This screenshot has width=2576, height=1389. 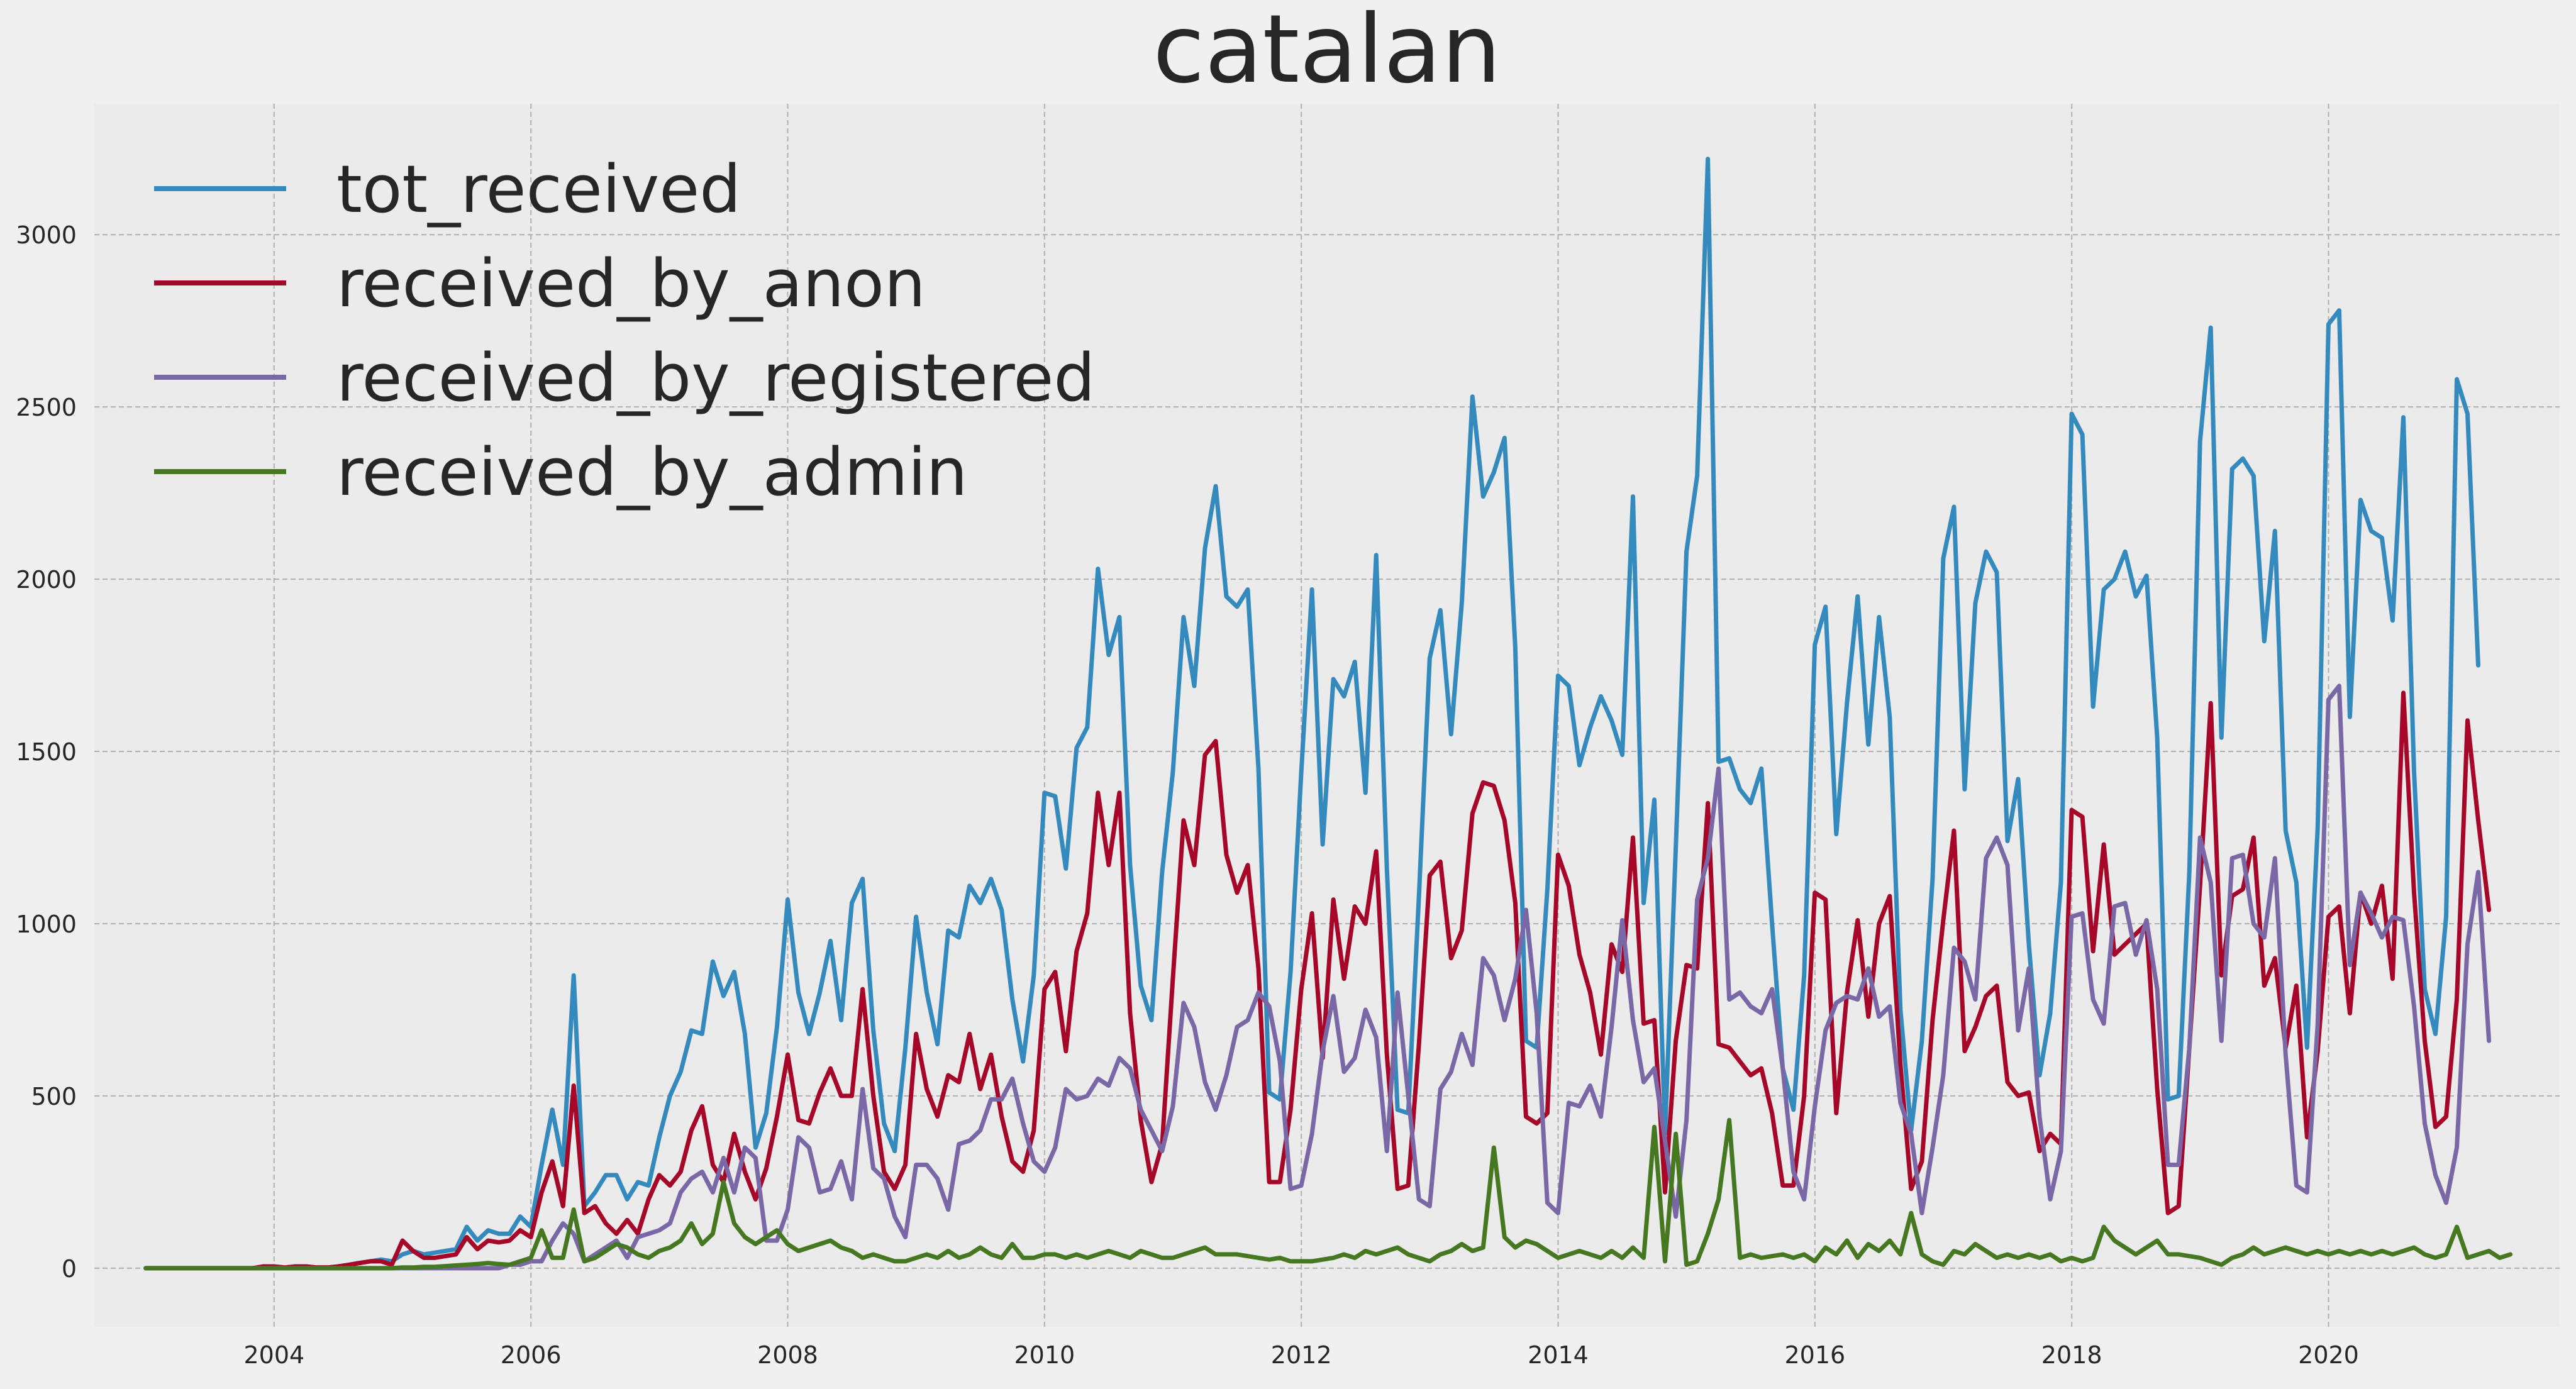 What do you see at coordinates (69, 1269) in the screenshot?
I see `y-tick-label: 0` at bounding box center [69, 1269].